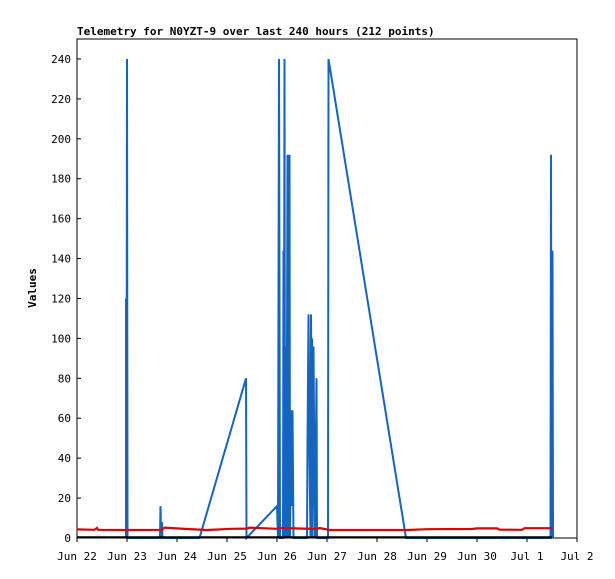 This screenshot has height=579, width=615. Describe the element at coordinates (61, 179) in the screenshot. I see `y-tick-label: 180` at that location.